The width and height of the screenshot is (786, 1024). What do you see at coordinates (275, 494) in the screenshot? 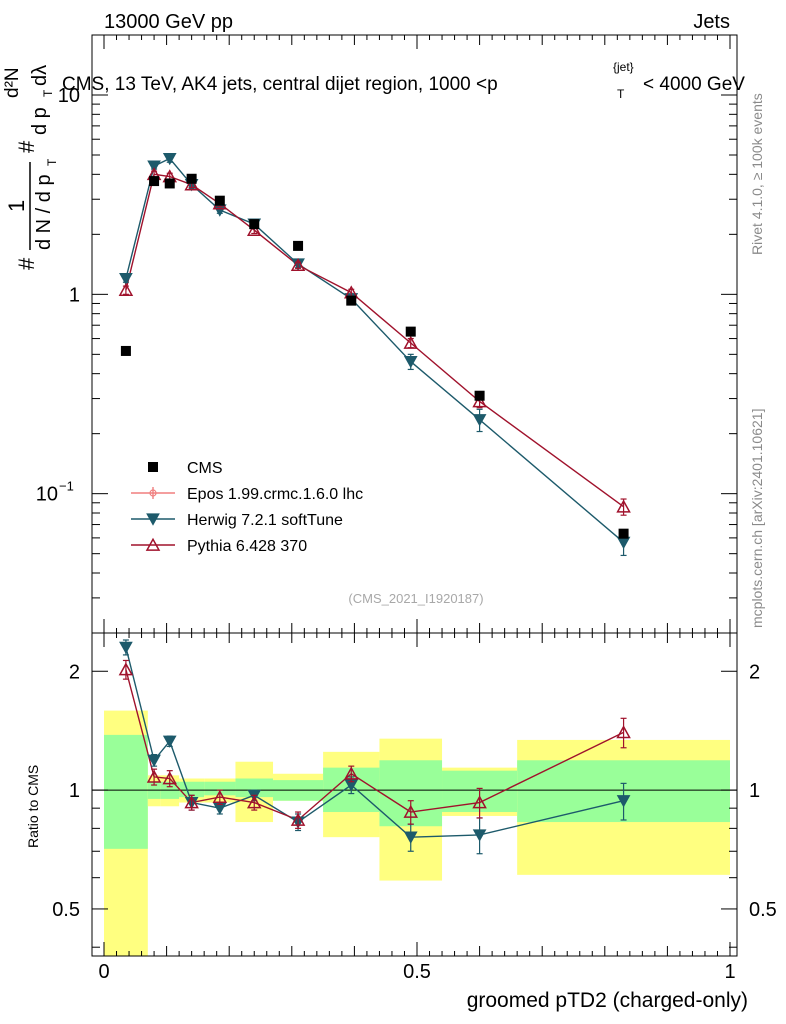
I see `legend-label: Epos 1.99.crmc.1.6.0 lhc` at bounding box center [275, 494].